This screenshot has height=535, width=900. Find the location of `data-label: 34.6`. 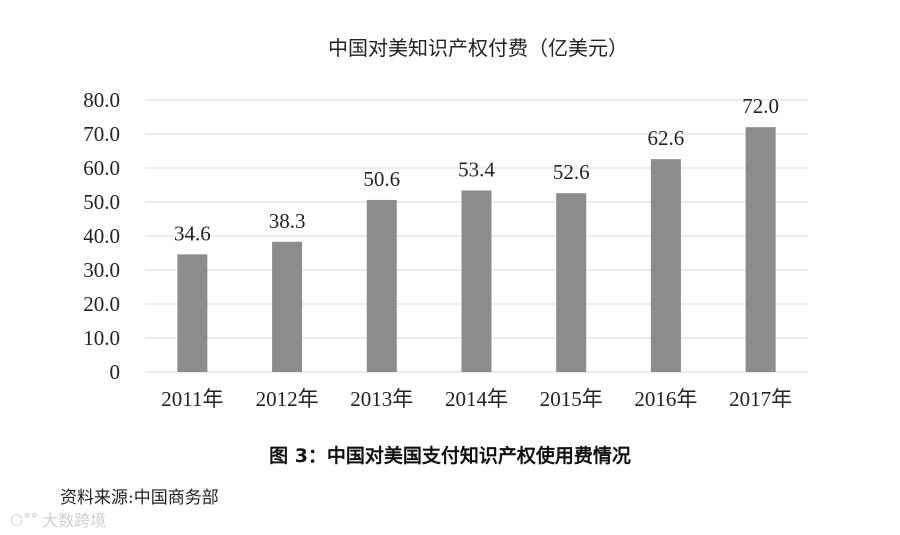

data-label: 34.6 is located at coordinates (192, 233).